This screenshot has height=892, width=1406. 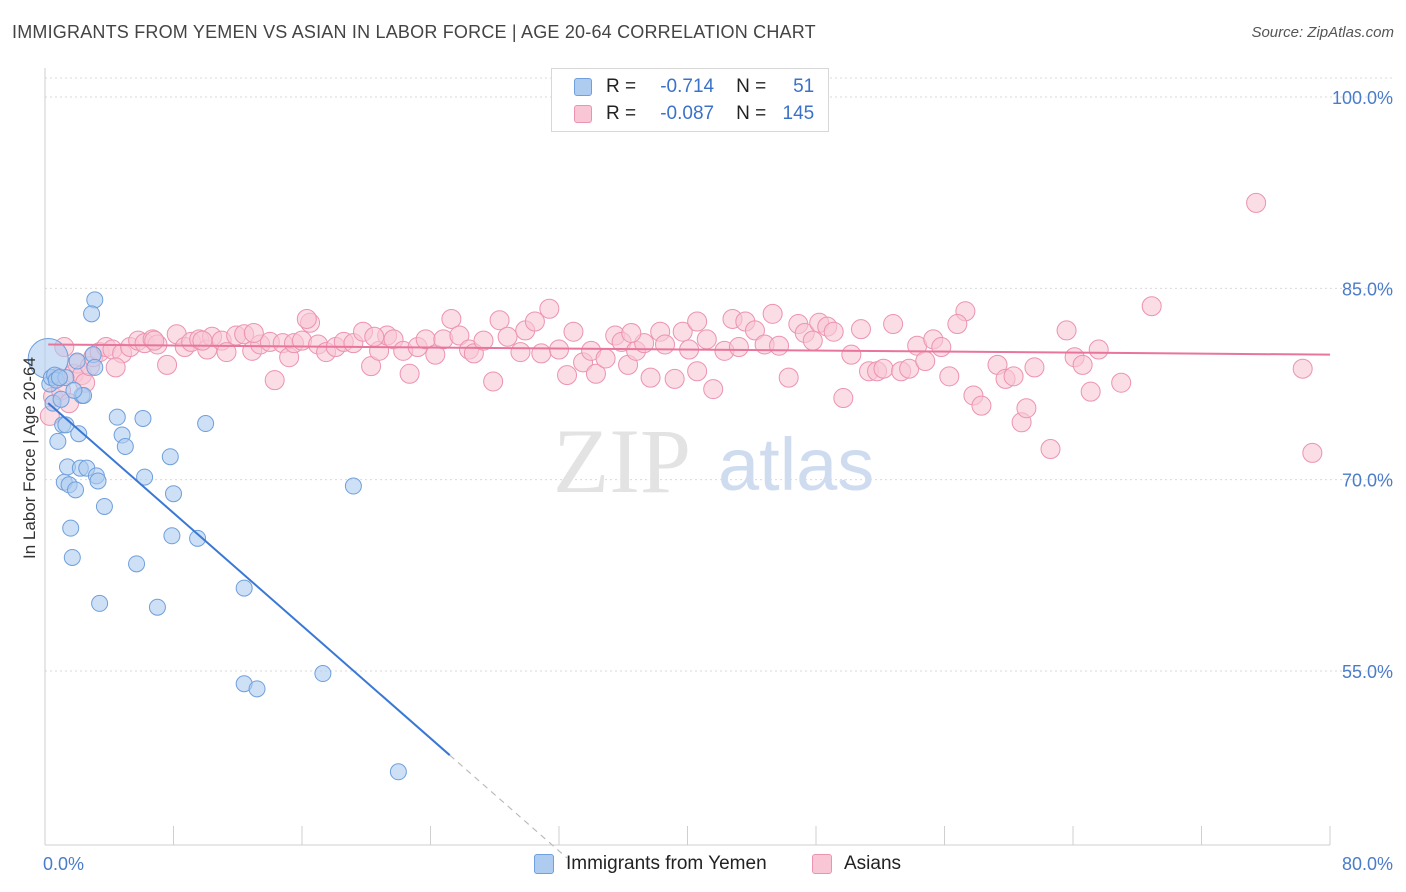 What do you see at coordinates (249, 579) in the screenshot?
I see `yemen-trend-line` at bounding box center [249, 579].